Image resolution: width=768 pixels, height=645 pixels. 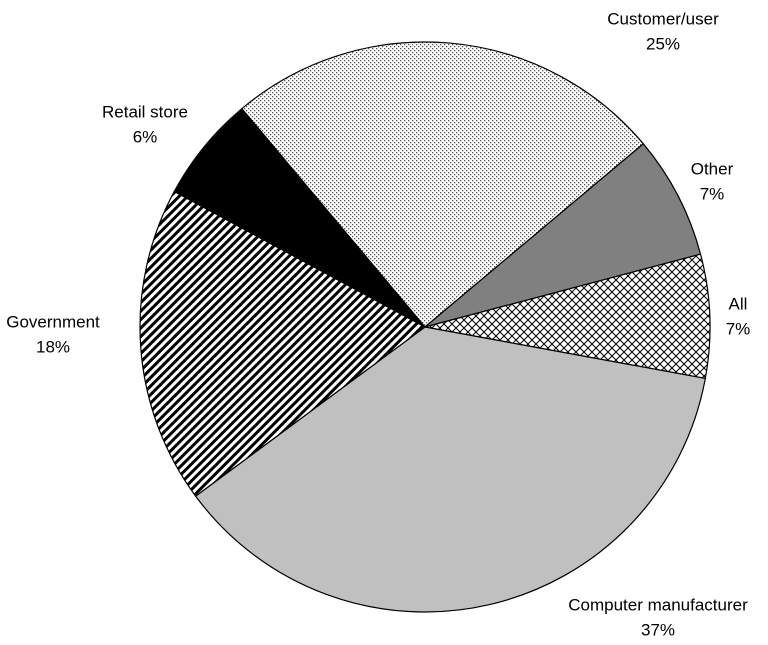 I want to click on slice-value-label: 18%, so click(x=53, y=346).